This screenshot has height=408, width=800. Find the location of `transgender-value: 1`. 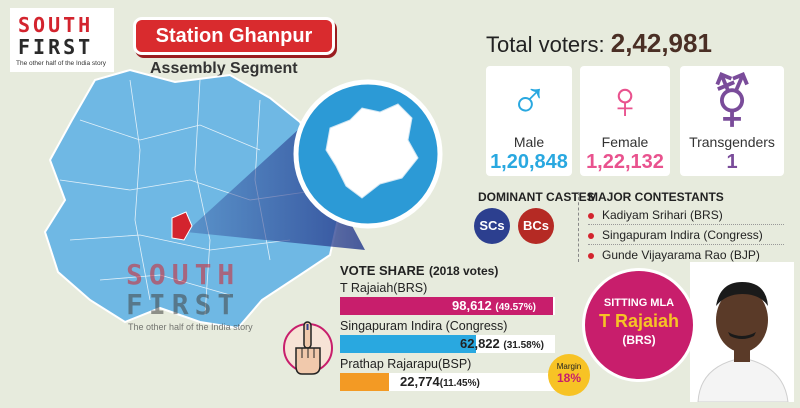

transgender-value: 1 is located at coordinates (732, 162).